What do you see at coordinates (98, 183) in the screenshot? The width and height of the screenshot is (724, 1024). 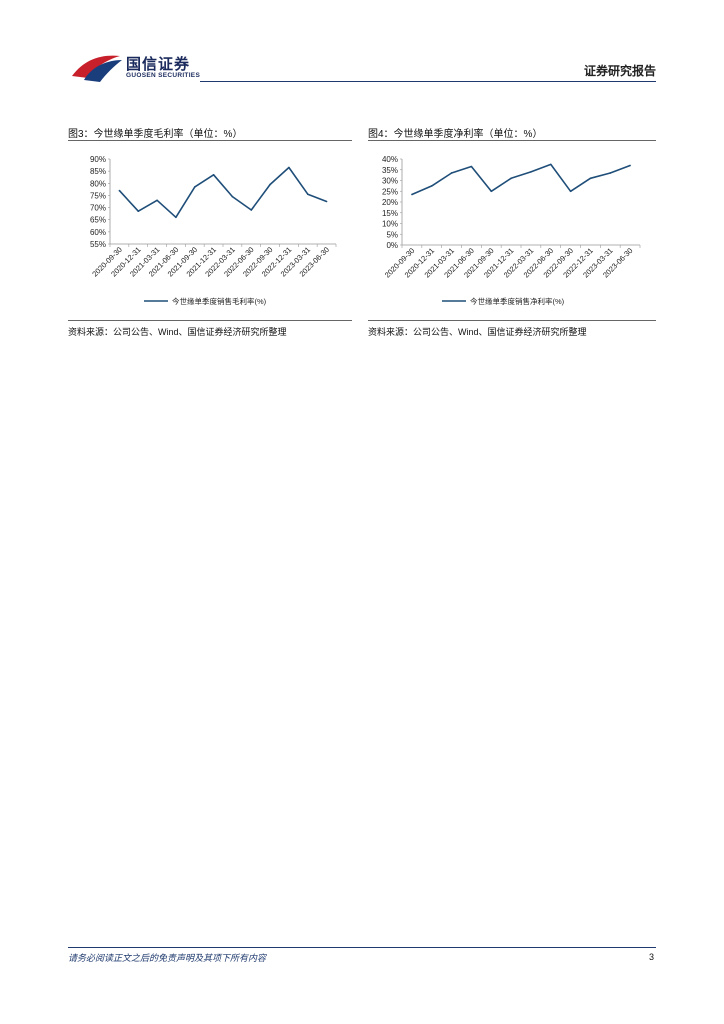 I see `y-tick-label: 80%` at bounding box center [98, 183].